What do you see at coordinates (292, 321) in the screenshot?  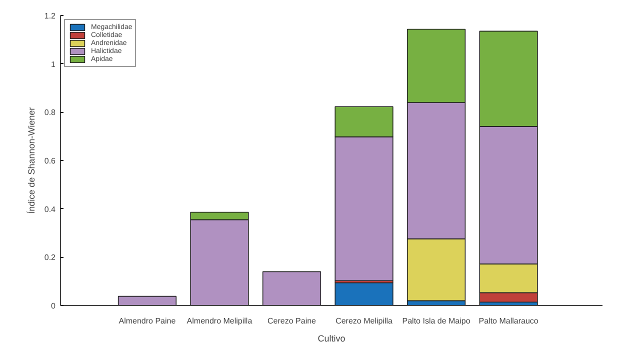 I see `x-tick-label: Cerezo Paine` at bounding box center [292, 321].